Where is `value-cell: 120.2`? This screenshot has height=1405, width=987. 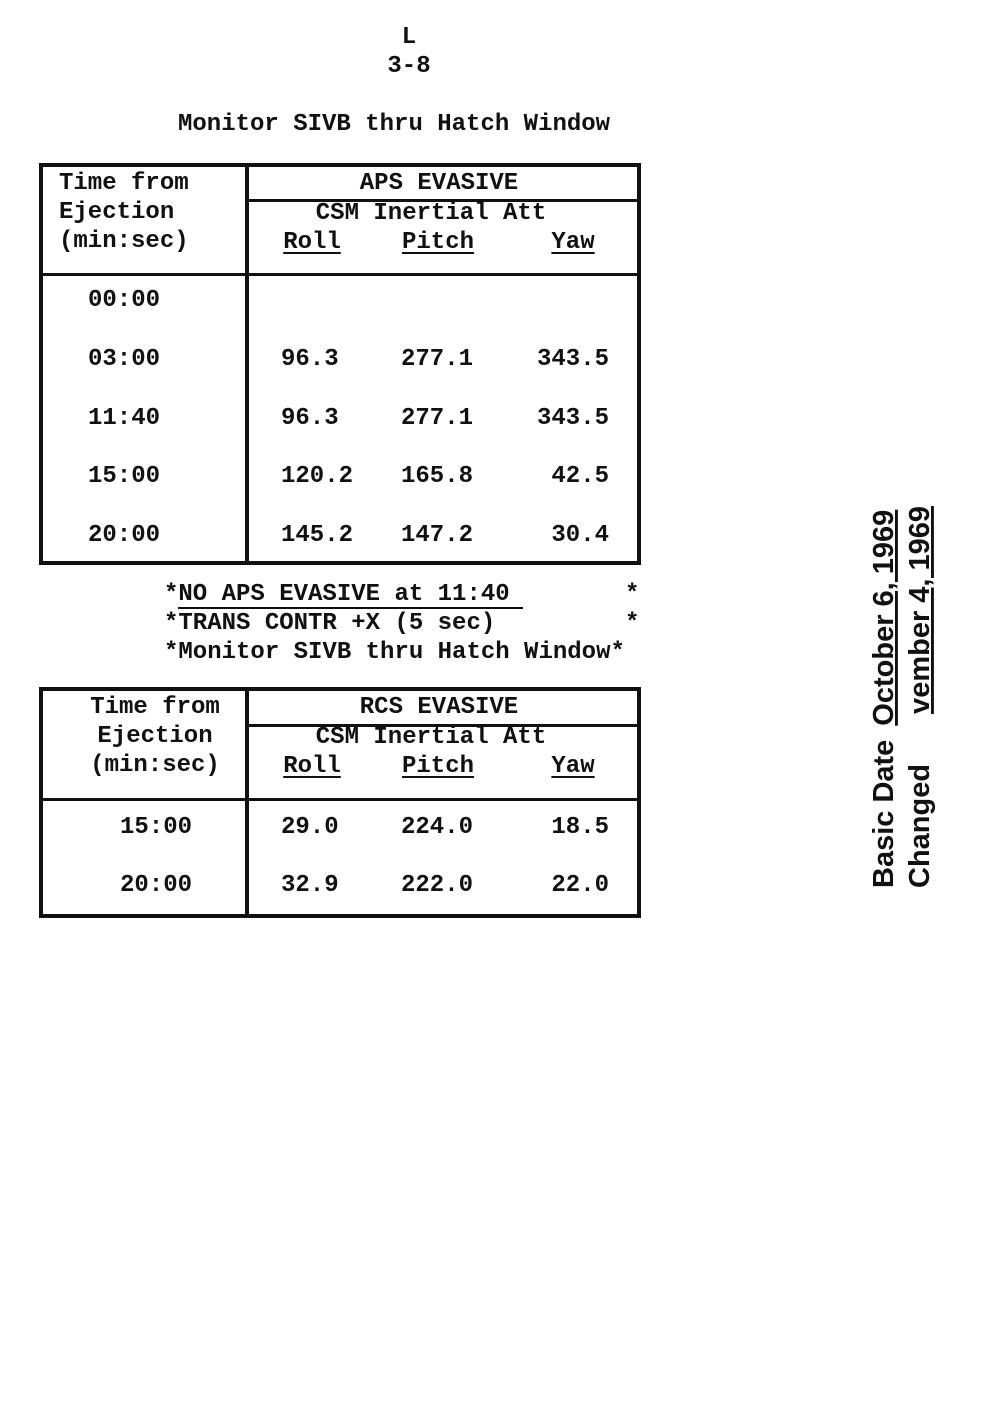 value-cell: 120.2 is located at coordinates (317, 476).